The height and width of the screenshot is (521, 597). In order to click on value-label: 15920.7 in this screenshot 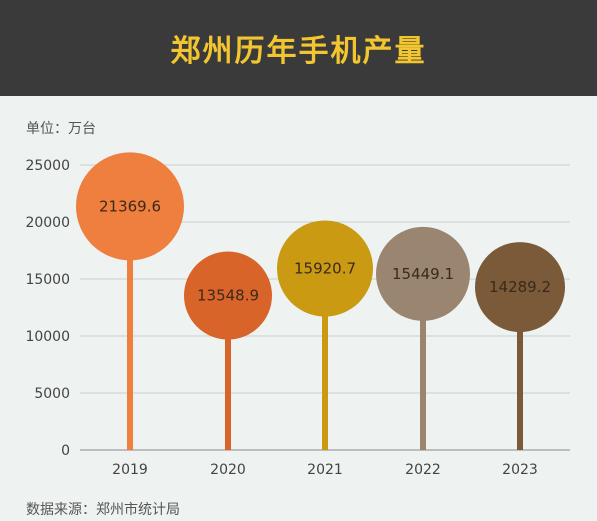, I will do `click(325, 269)`.